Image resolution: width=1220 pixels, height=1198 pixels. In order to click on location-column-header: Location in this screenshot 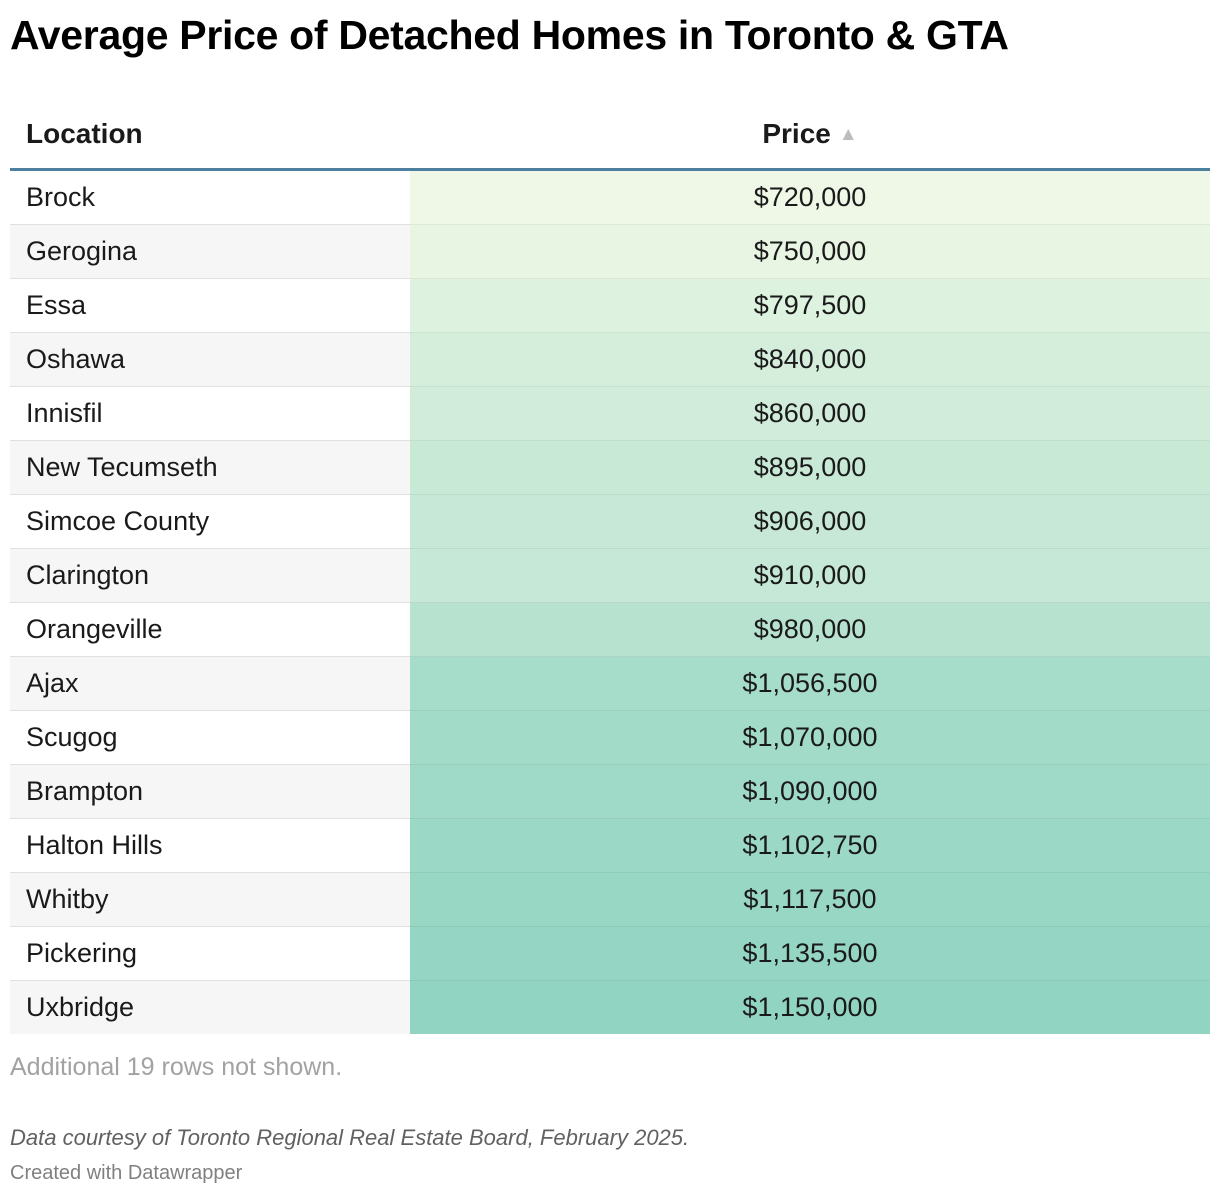, I will do `click(210, 135)`.